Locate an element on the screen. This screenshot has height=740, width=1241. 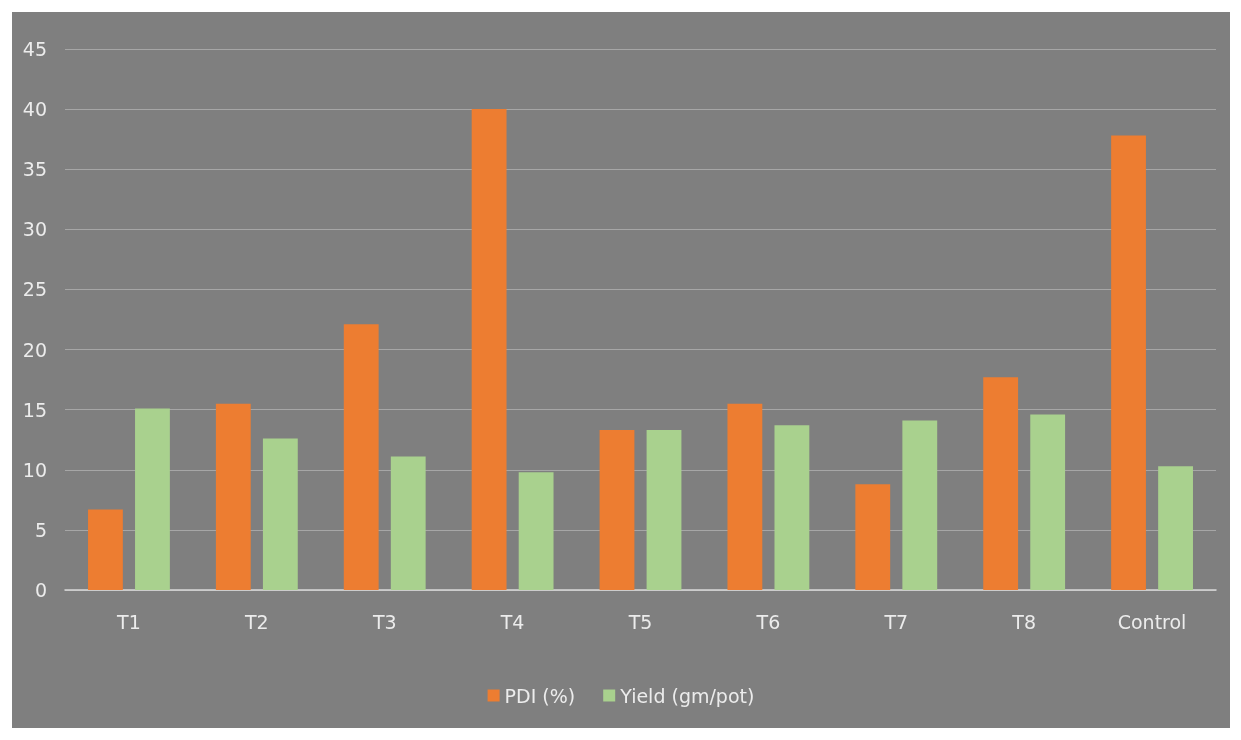
y-tick-label: 20 is located at coordinates (34, 349).